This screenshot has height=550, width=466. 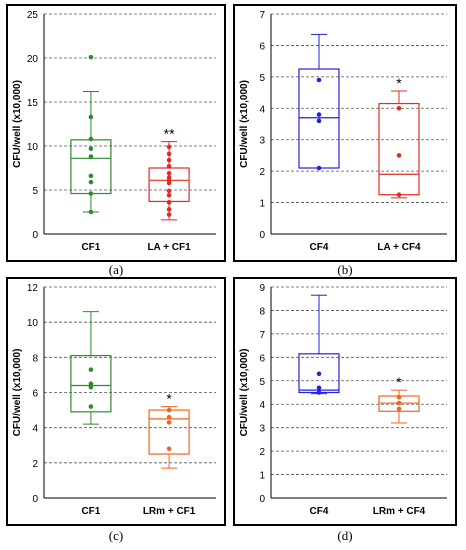 I want to click on x-category-label: LA + CF1, so click(x=169, y=247).